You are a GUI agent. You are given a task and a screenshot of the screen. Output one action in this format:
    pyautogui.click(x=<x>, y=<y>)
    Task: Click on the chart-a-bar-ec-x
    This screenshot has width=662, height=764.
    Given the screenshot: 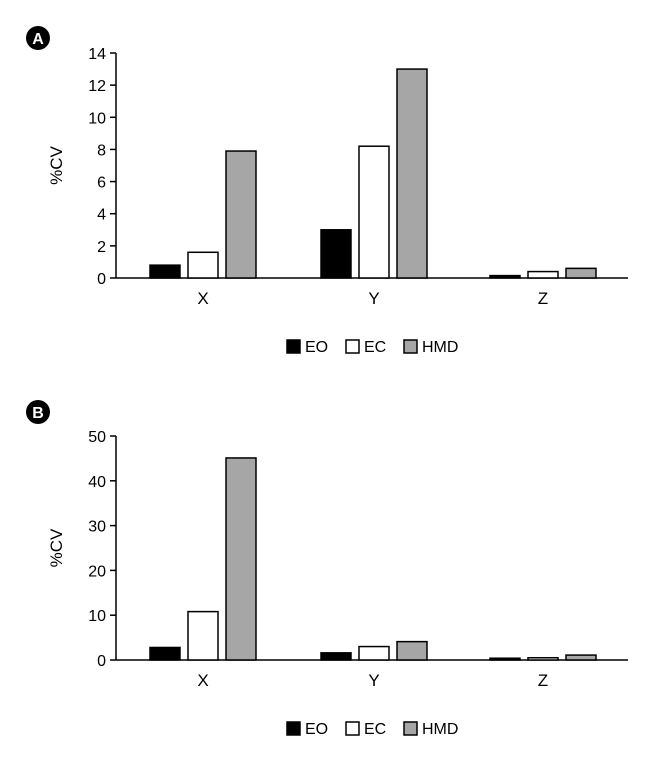 What is the action you would take?
    pyautogui.click(x=203, y=265)
    